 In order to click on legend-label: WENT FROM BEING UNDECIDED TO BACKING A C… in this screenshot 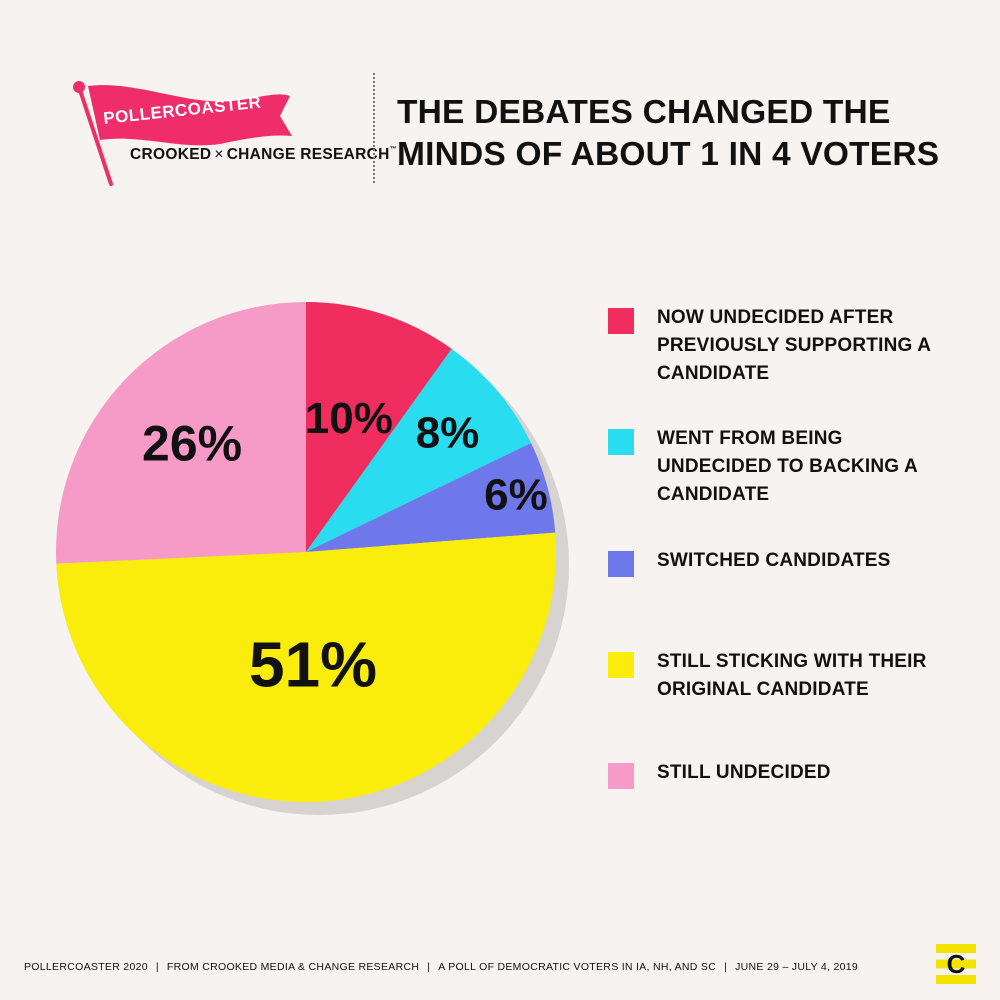, I will do `click(822, 467)`.